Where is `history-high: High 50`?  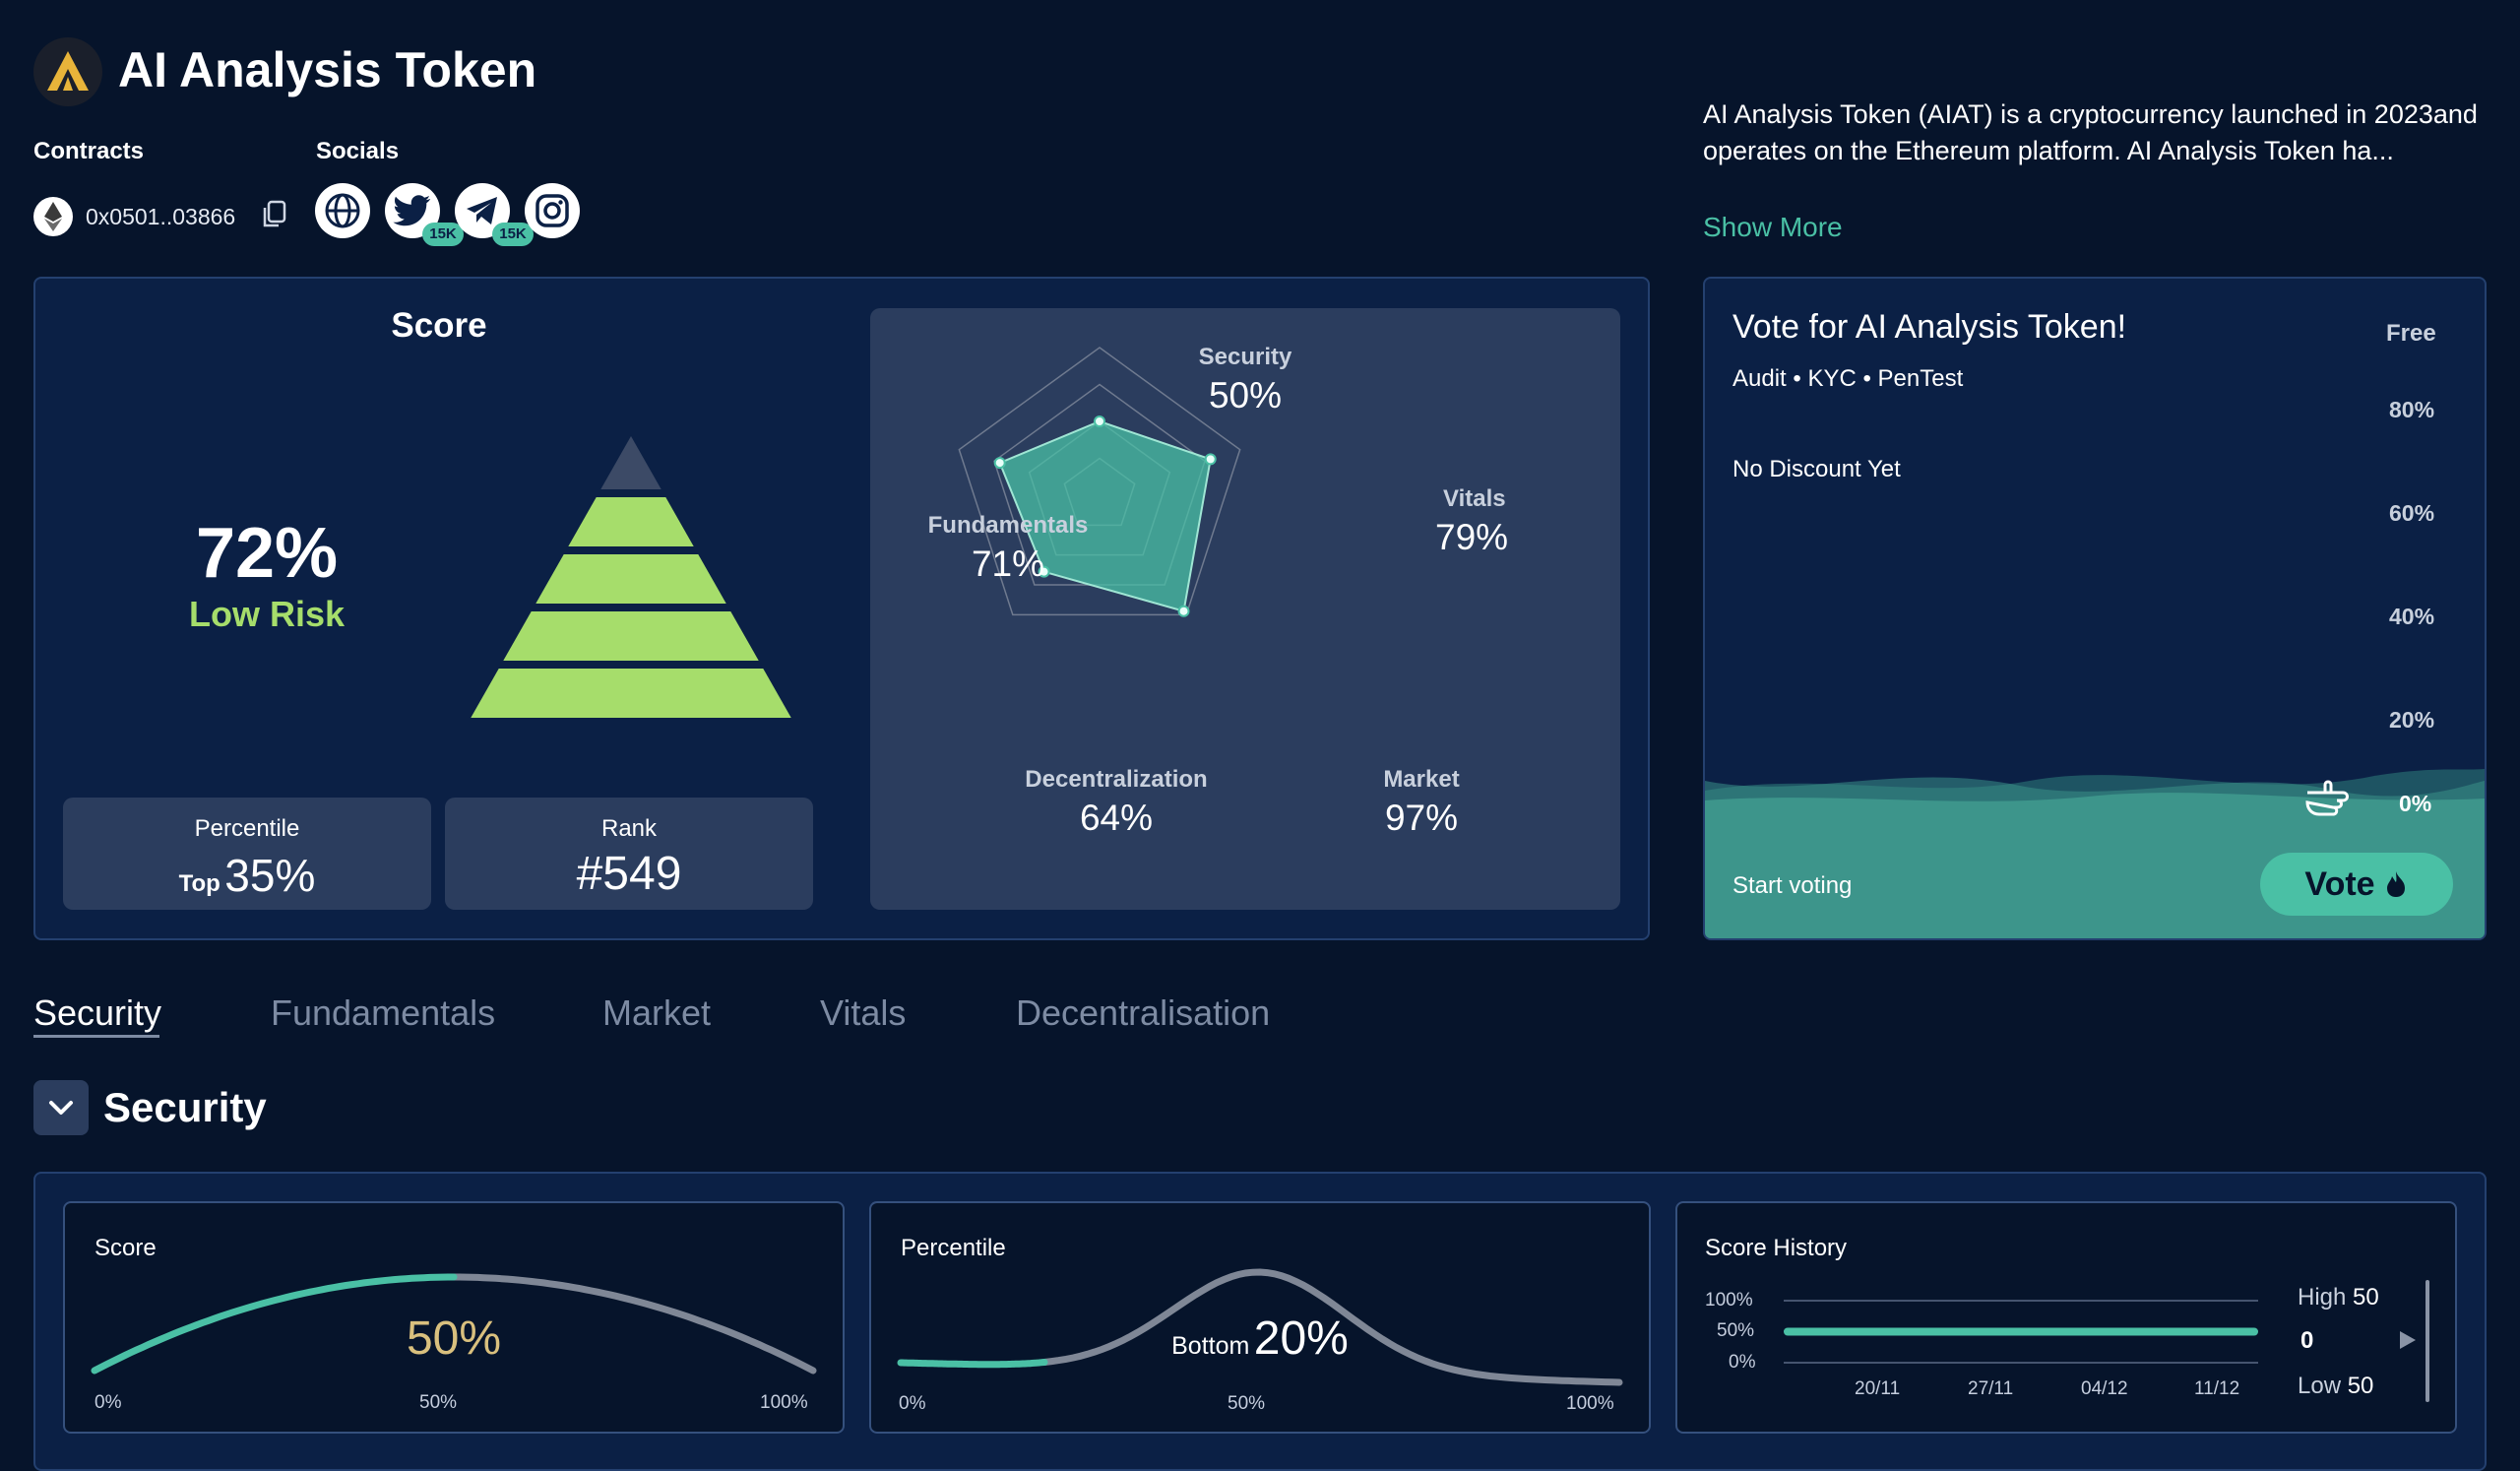 history-high: High 50 is located at coordinates (2338, 1297).